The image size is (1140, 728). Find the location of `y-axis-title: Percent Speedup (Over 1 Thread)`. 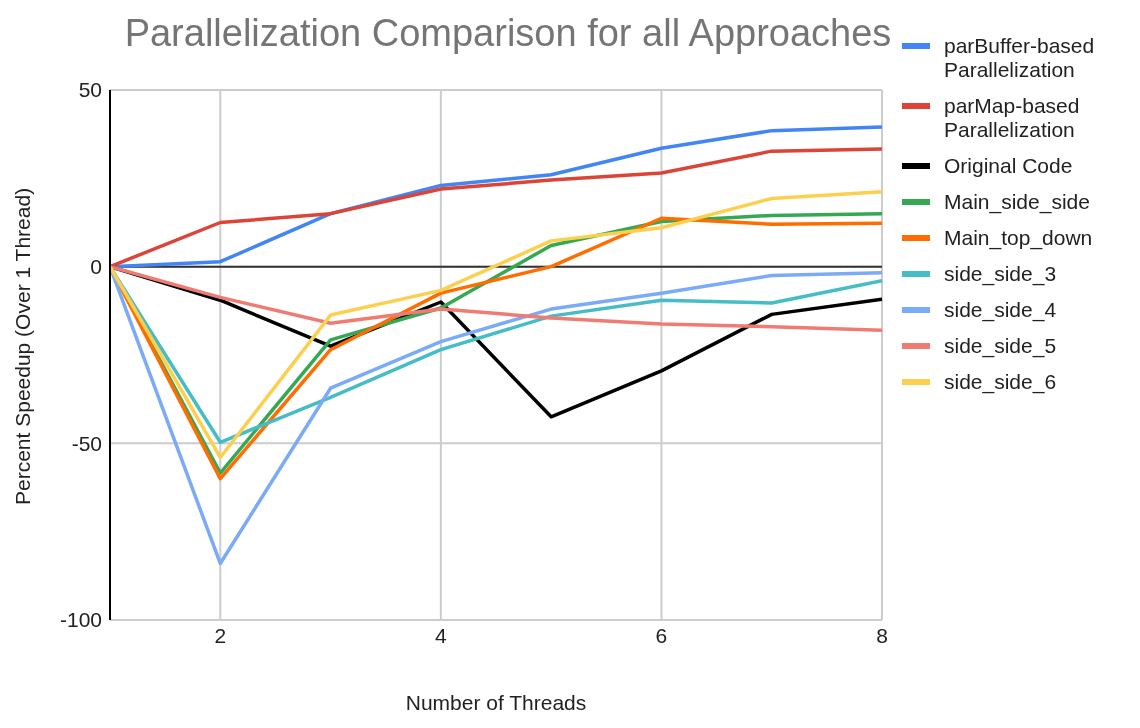

y-axis-title: Percent Speedup (Over 1 Thread) is located at coordinates (23, 346).